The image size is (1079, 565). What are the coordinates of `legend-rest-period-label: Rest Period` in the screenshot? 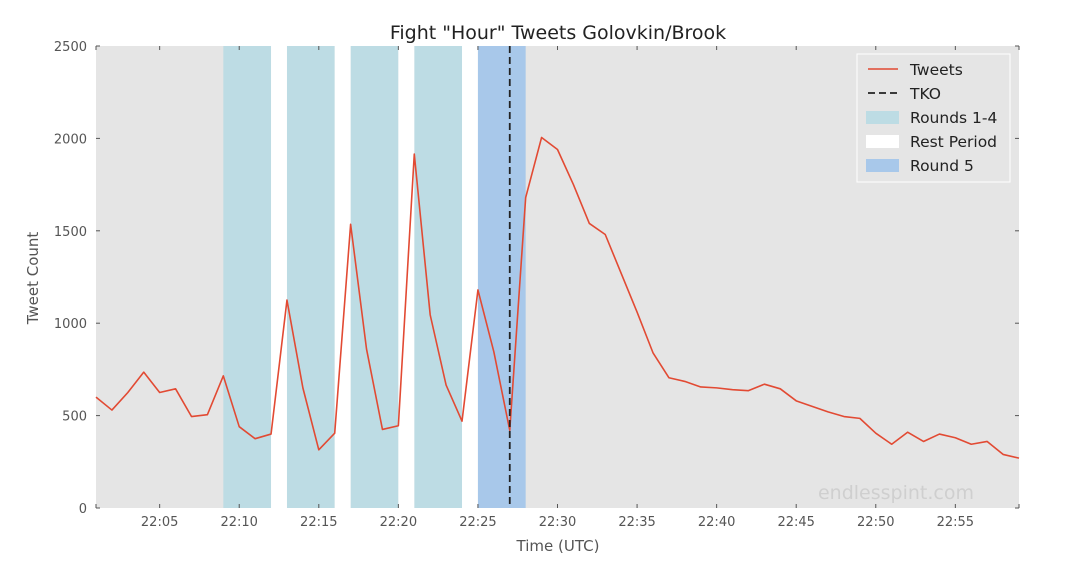 It's located at (953, 142).